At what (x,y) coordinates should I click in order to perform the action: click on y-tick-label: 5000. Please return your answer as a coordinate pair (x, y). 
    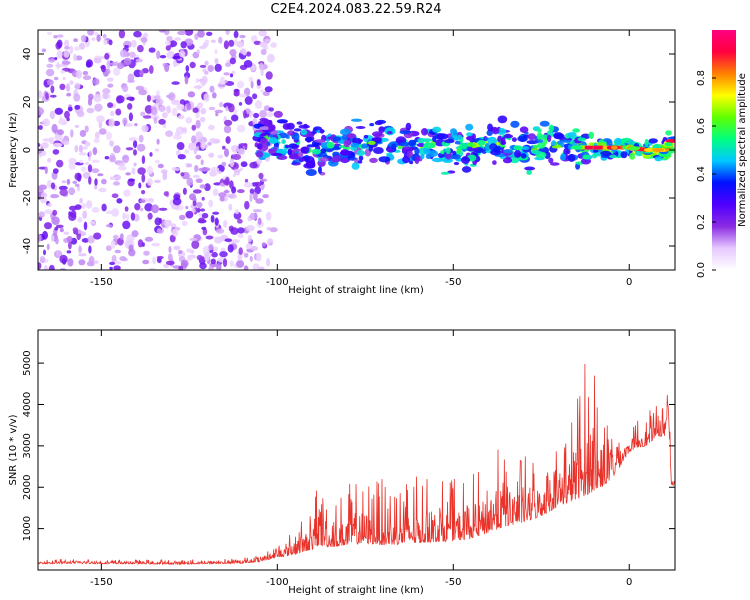
    Looking at the image, I should click on (27, 362).